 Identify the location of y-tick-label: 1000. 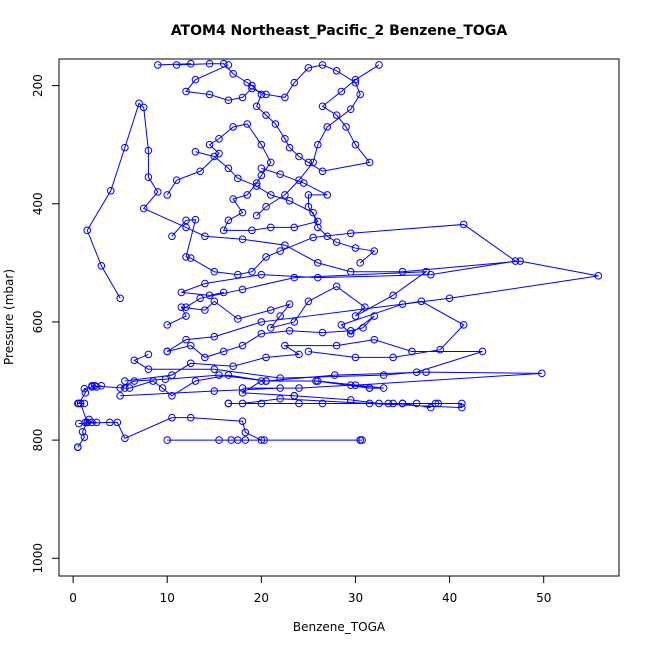
(38, 558).